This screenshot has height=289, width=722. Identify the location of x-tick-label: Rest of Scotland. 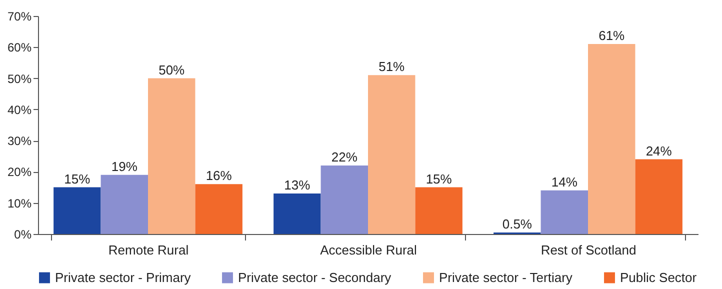
(588, 250).